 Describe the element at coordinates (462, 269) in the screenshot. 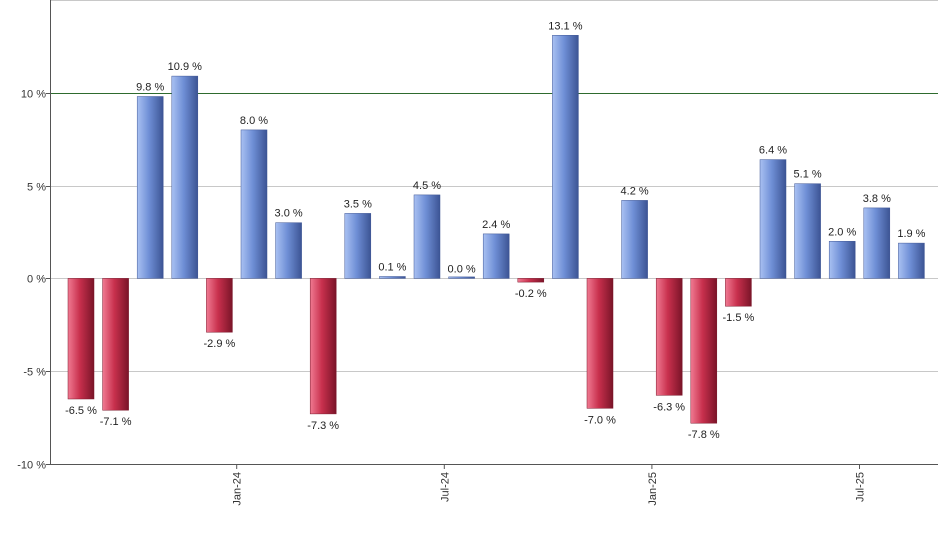

I see `bar-value-label: 0.0 %` at that location.